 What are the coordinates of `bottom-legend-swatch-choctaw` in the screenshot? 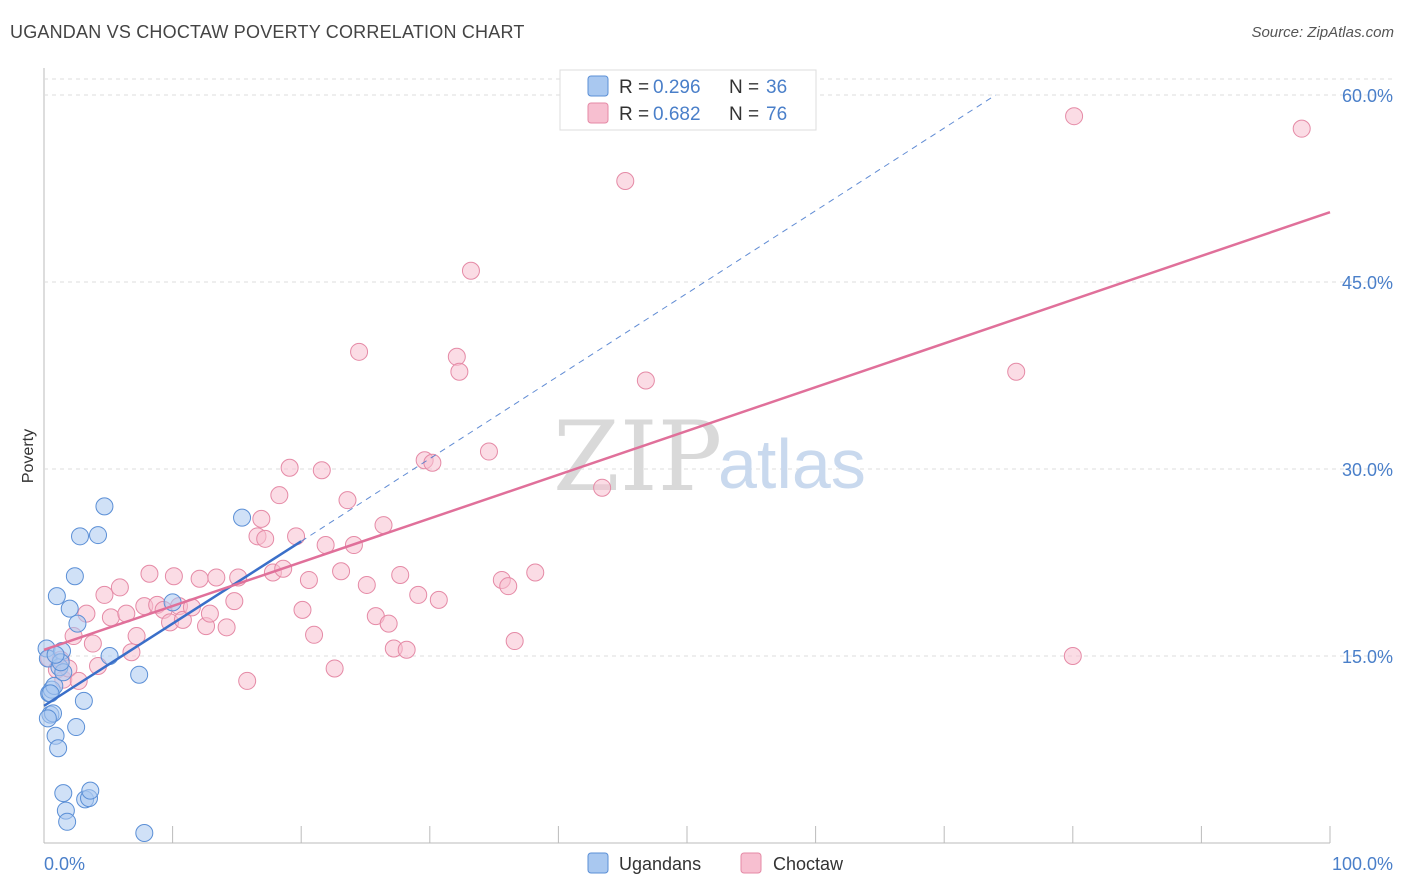 It's located at (751, 863).